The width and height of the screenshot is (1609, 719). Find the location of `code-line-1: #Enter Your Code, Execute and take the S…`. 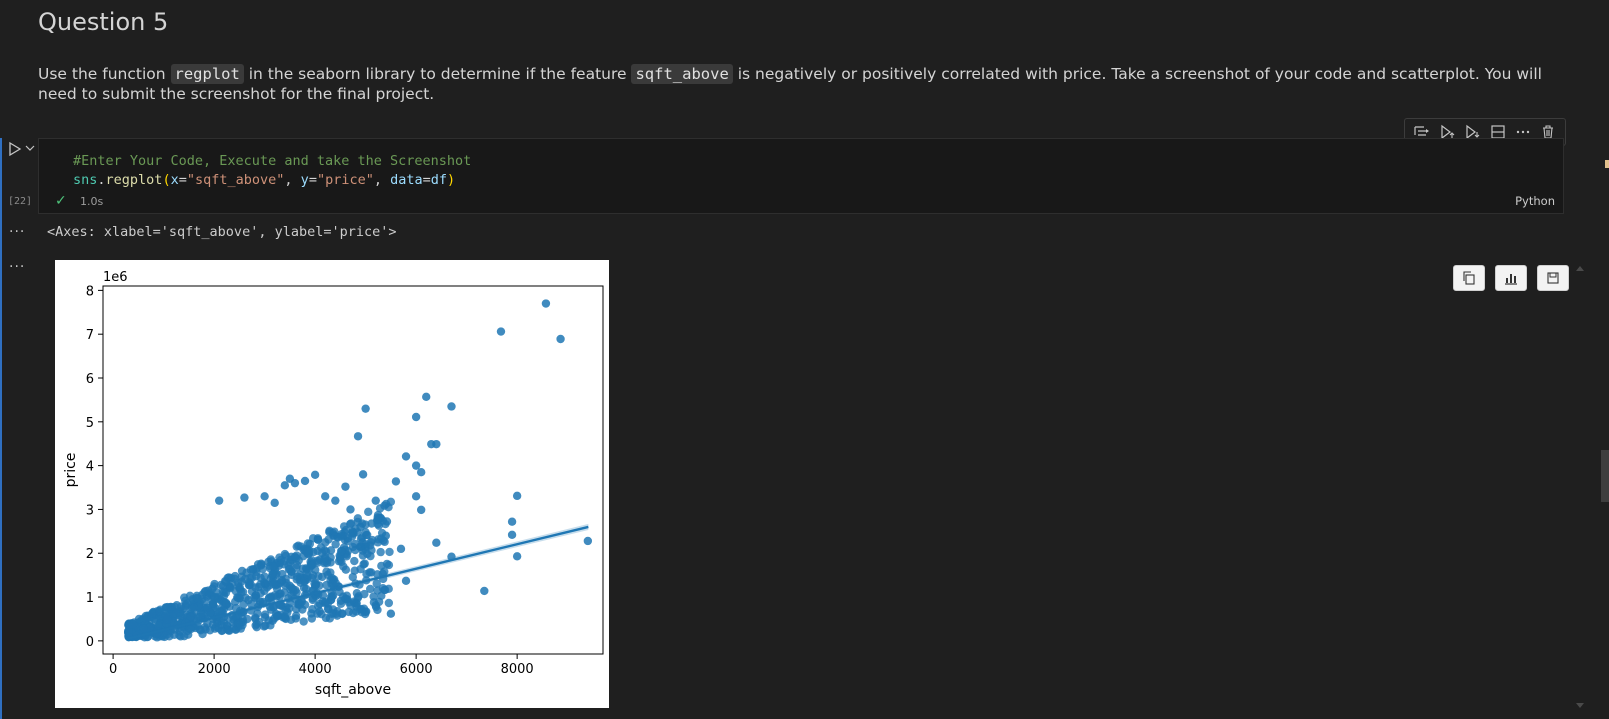

code-line-1: #Enter Your Code, Execute and take the S… is located at coordinates (272, 161).